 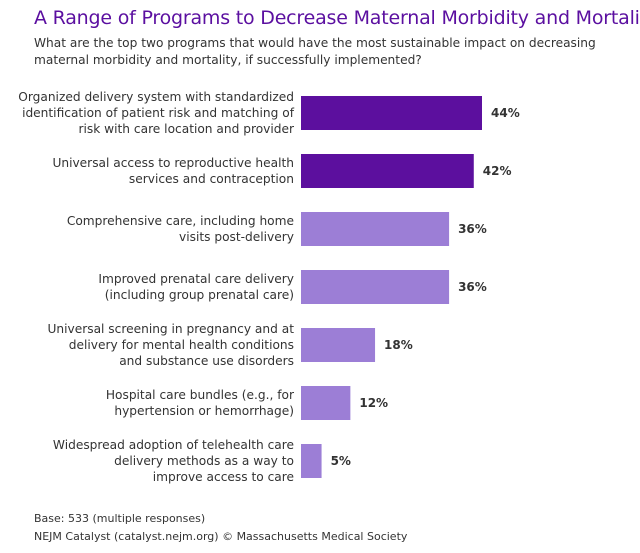 I want to click on category-label-line: delivery methods as a way to, so click(x=204, y=461).